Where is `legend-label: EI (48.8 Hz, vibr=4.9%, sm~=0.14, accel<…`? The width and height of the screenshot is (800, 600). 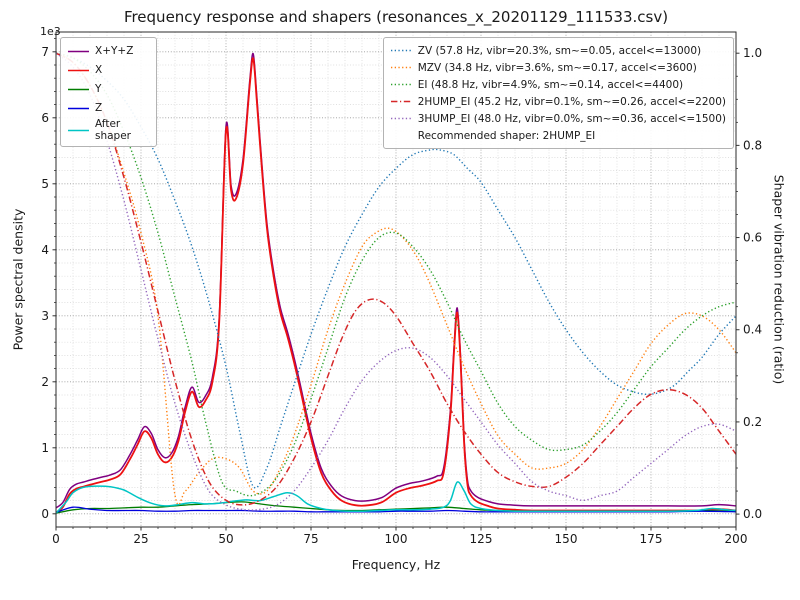
legend-label: EI (48.8 Hz, vibr=4.9%, sm~=0.14, accel<… is located at coordinates (550, 84).